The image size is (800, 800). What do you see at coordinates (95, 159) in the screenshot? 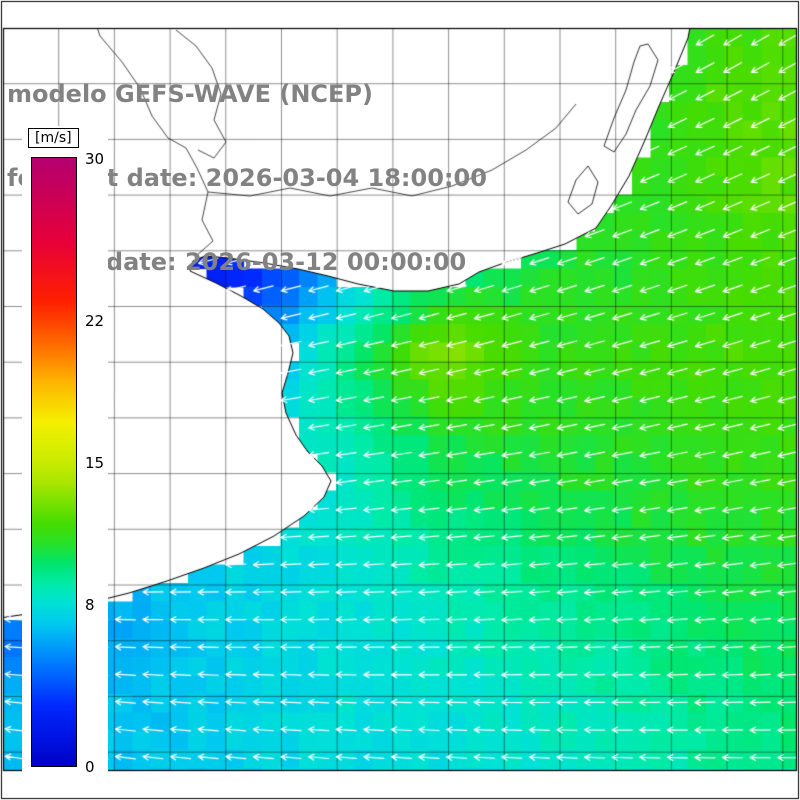
I see `colorbar-tick-30: 30` at bounding box center [95, 159].